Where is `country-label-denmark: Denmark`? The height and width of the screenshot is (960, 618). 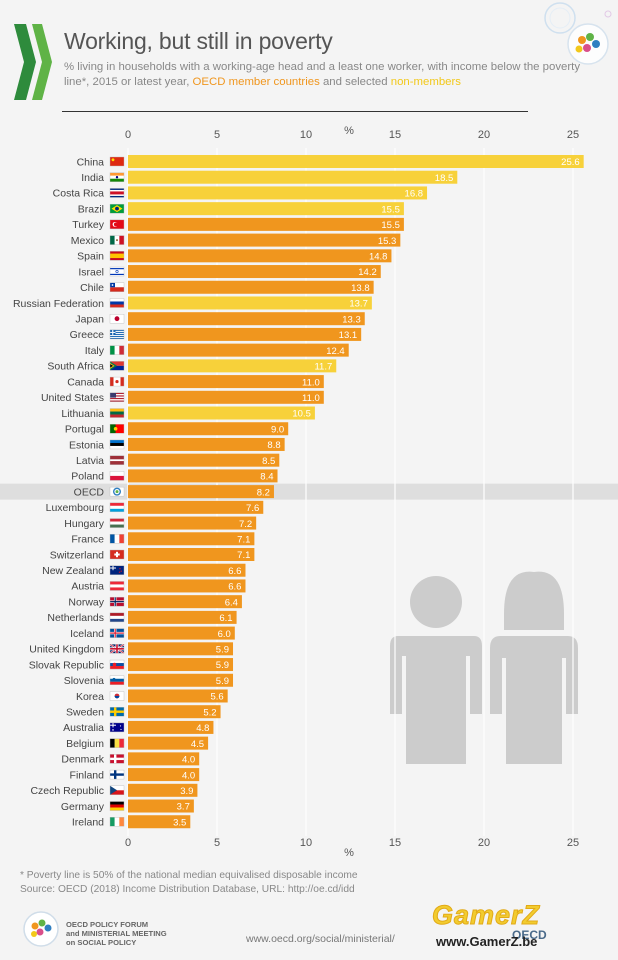 country-label-denmark: Denmark is located at coordinates (82, 760).